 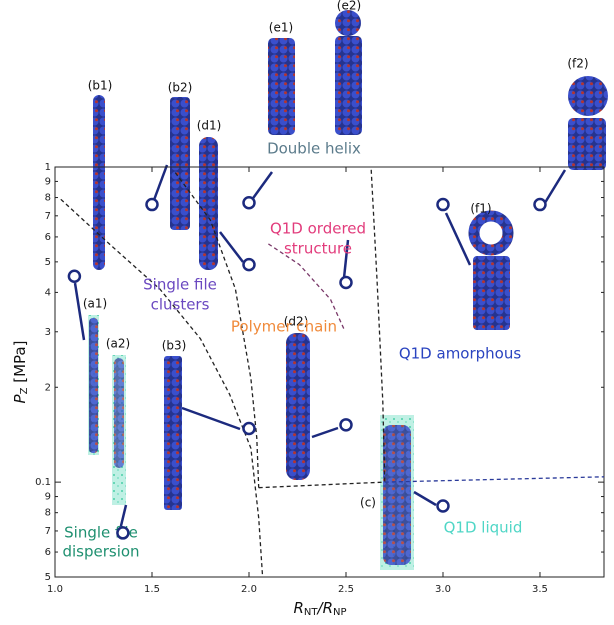 I want to click on panel-label: (a1), so click(x=95, y=304).